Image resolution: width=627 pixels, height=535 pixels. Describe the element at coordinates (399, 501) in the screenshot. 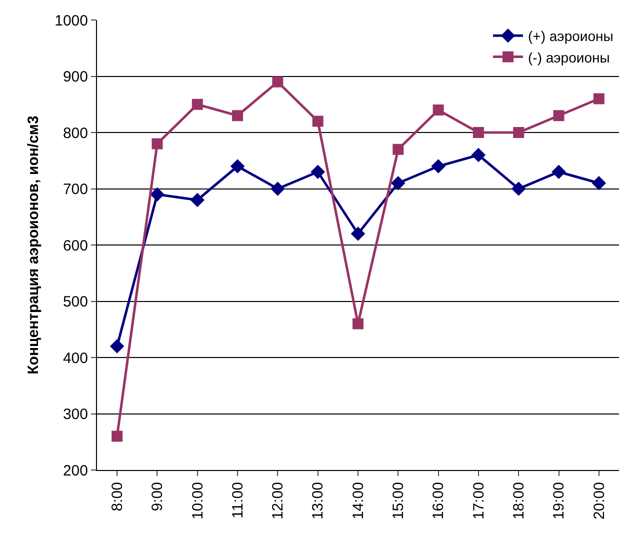

I see `x-tick-label: 15:00` at that location.